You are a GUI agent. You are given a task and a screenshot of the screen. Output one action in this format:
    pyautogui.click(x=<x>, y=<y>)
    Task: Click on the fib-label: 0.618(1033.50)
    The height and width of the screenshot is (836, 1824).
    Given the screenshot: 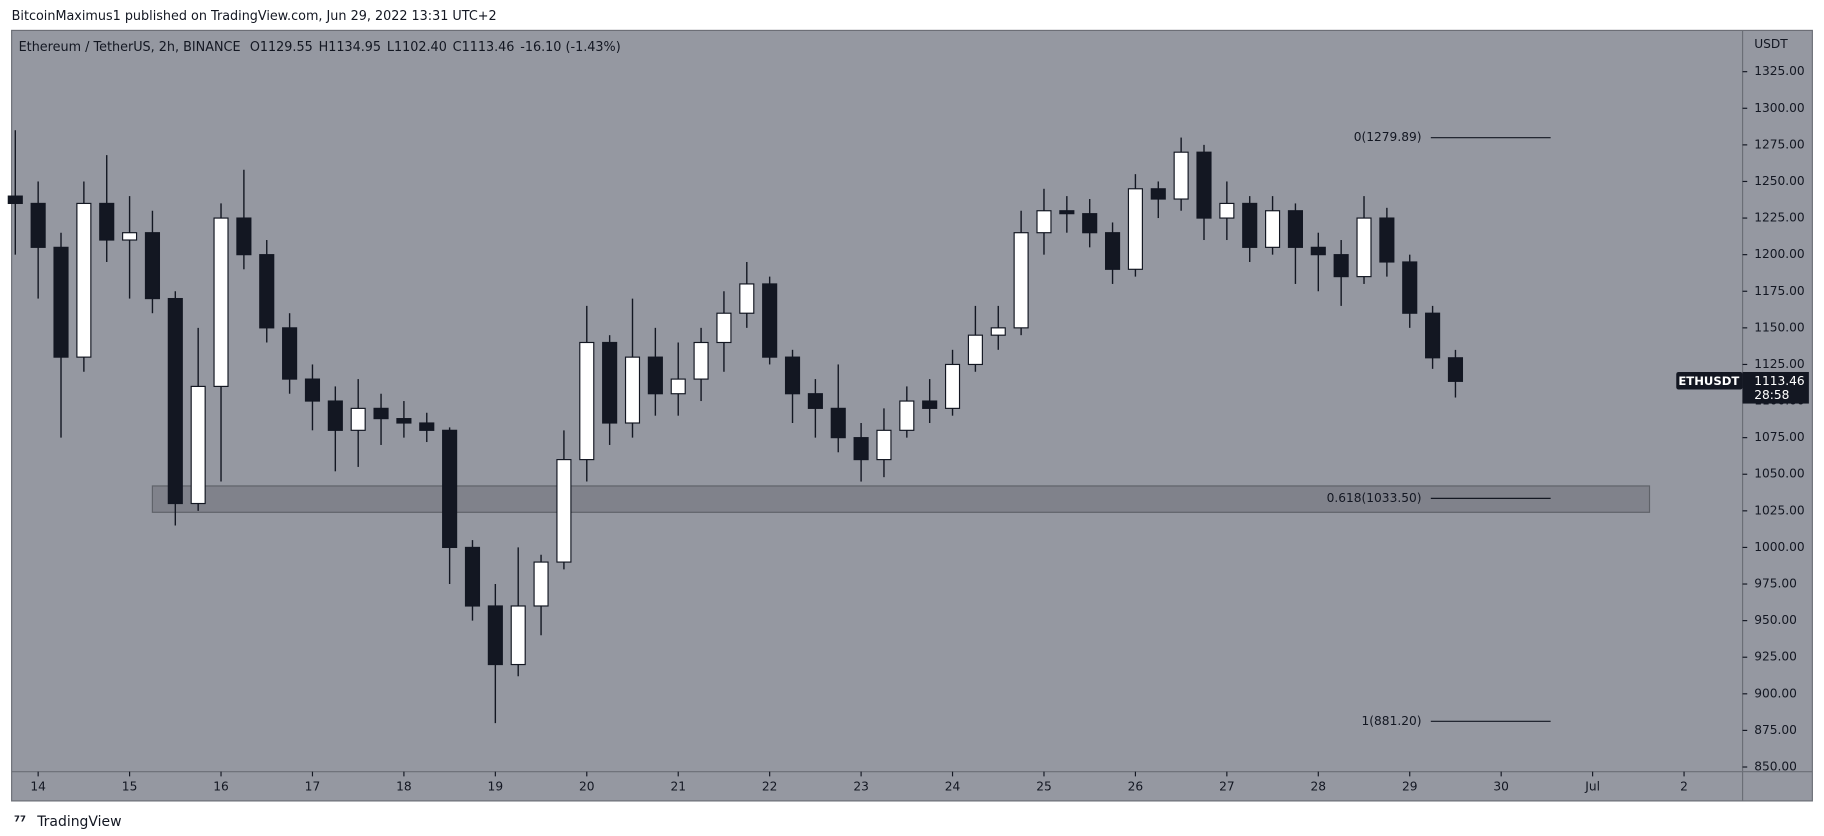 What is the action you would take?
    pyautogui.click(x=1374, y=498)
    